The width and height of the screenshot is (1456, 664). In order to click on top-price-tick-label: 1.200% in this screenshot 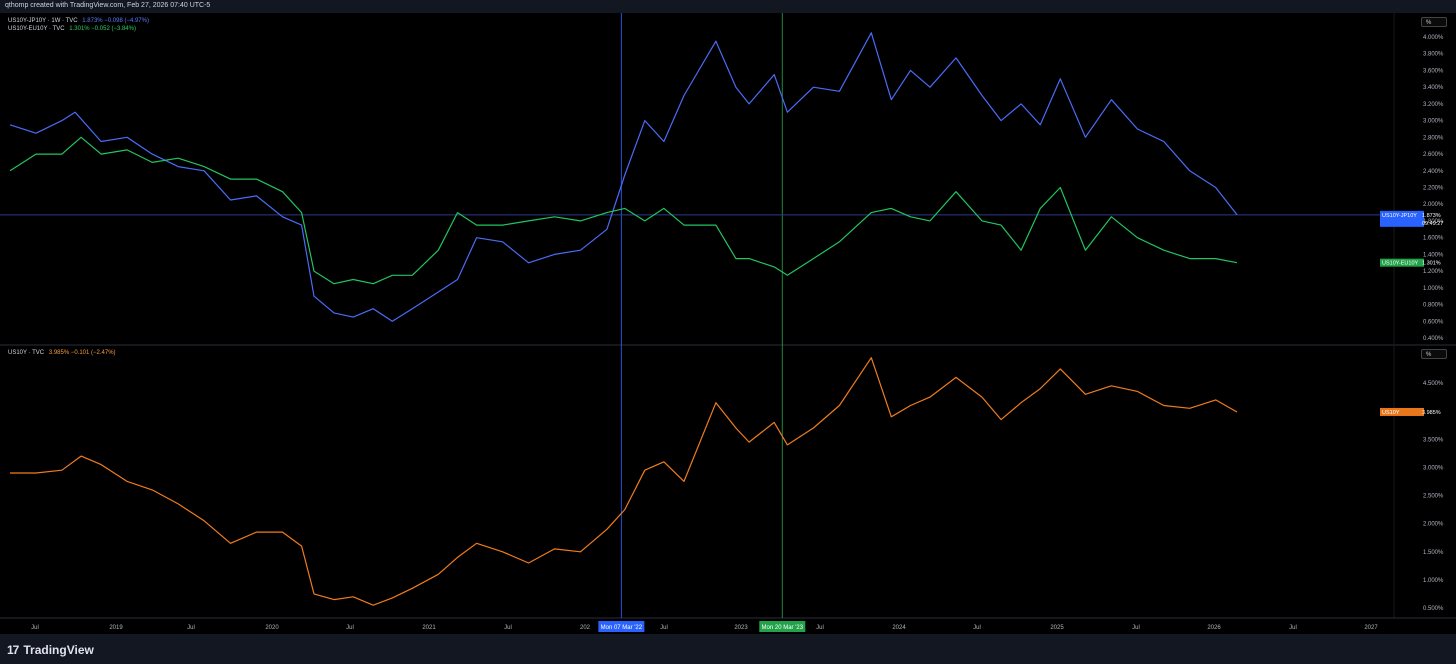, I will do `click(1433, 272)`.